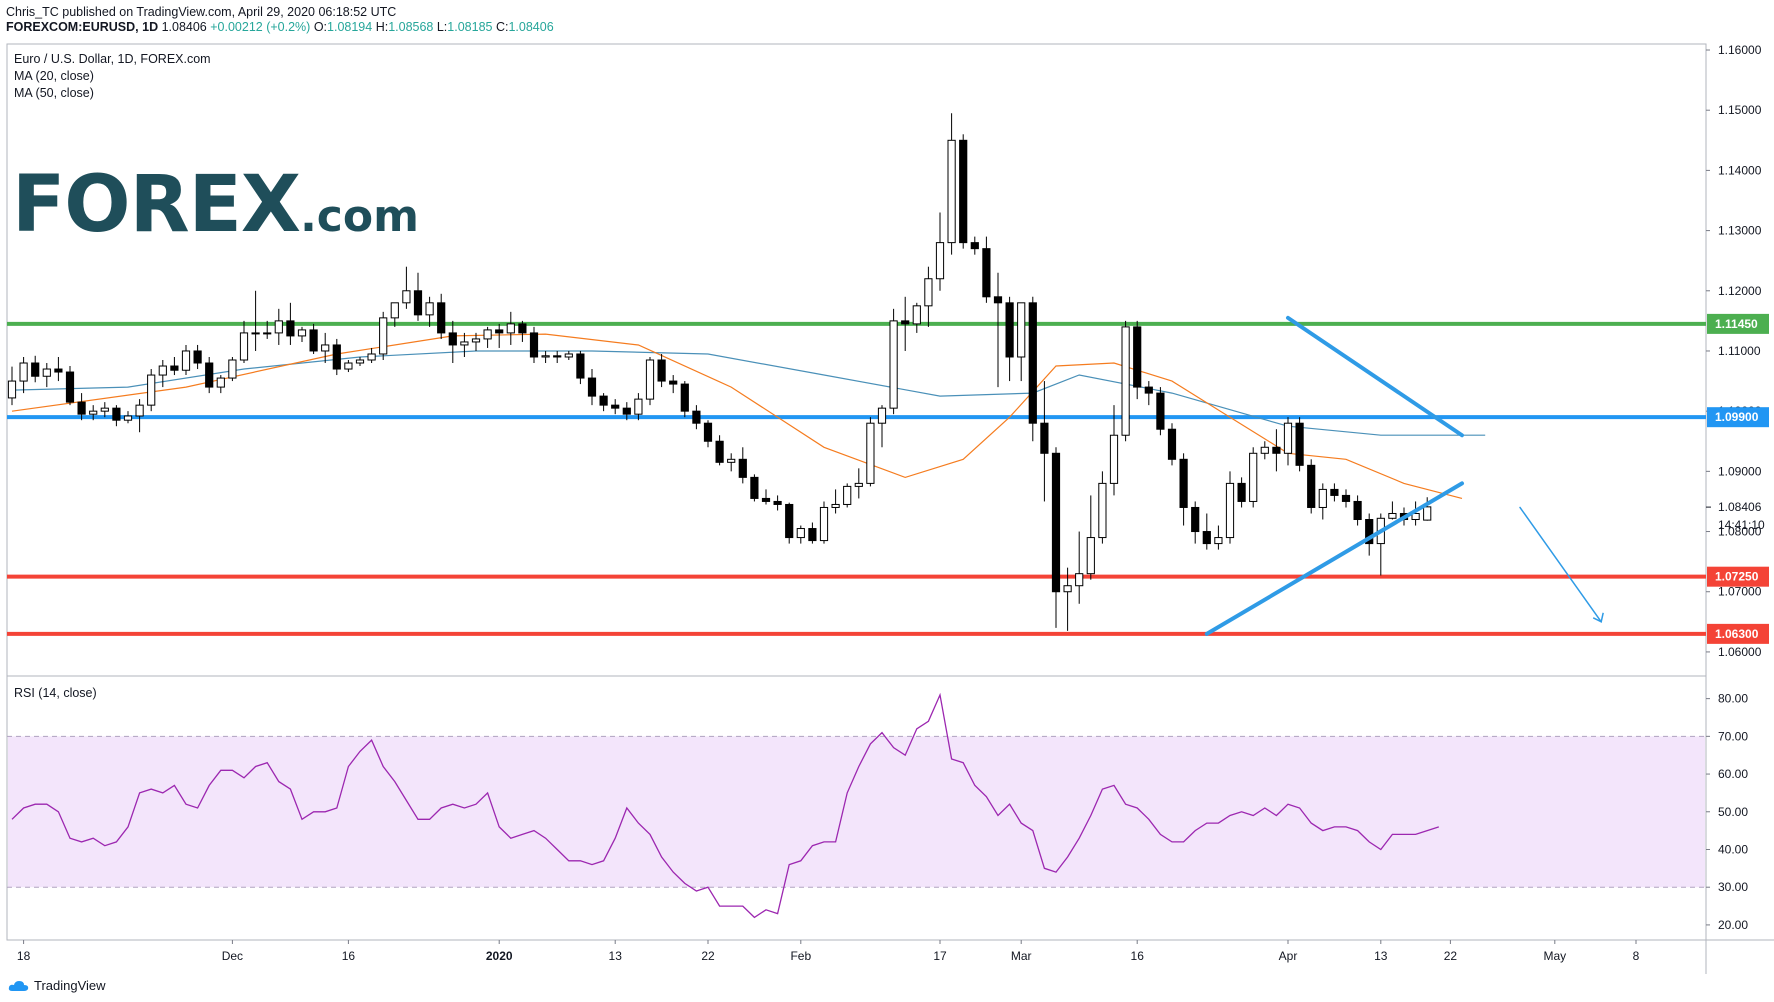  I want to click on low-label: L:, so click(442, 27).